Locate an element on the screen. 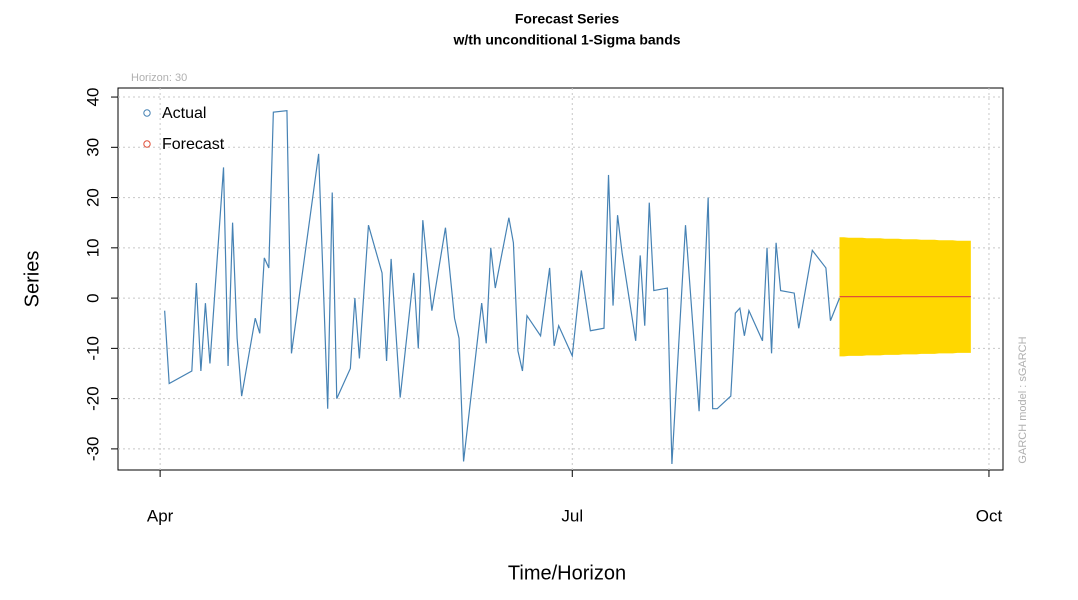 This screenshot has height=600, width=1078. x-axis-label: Time/Horizon is located at coordinates (567, 573).